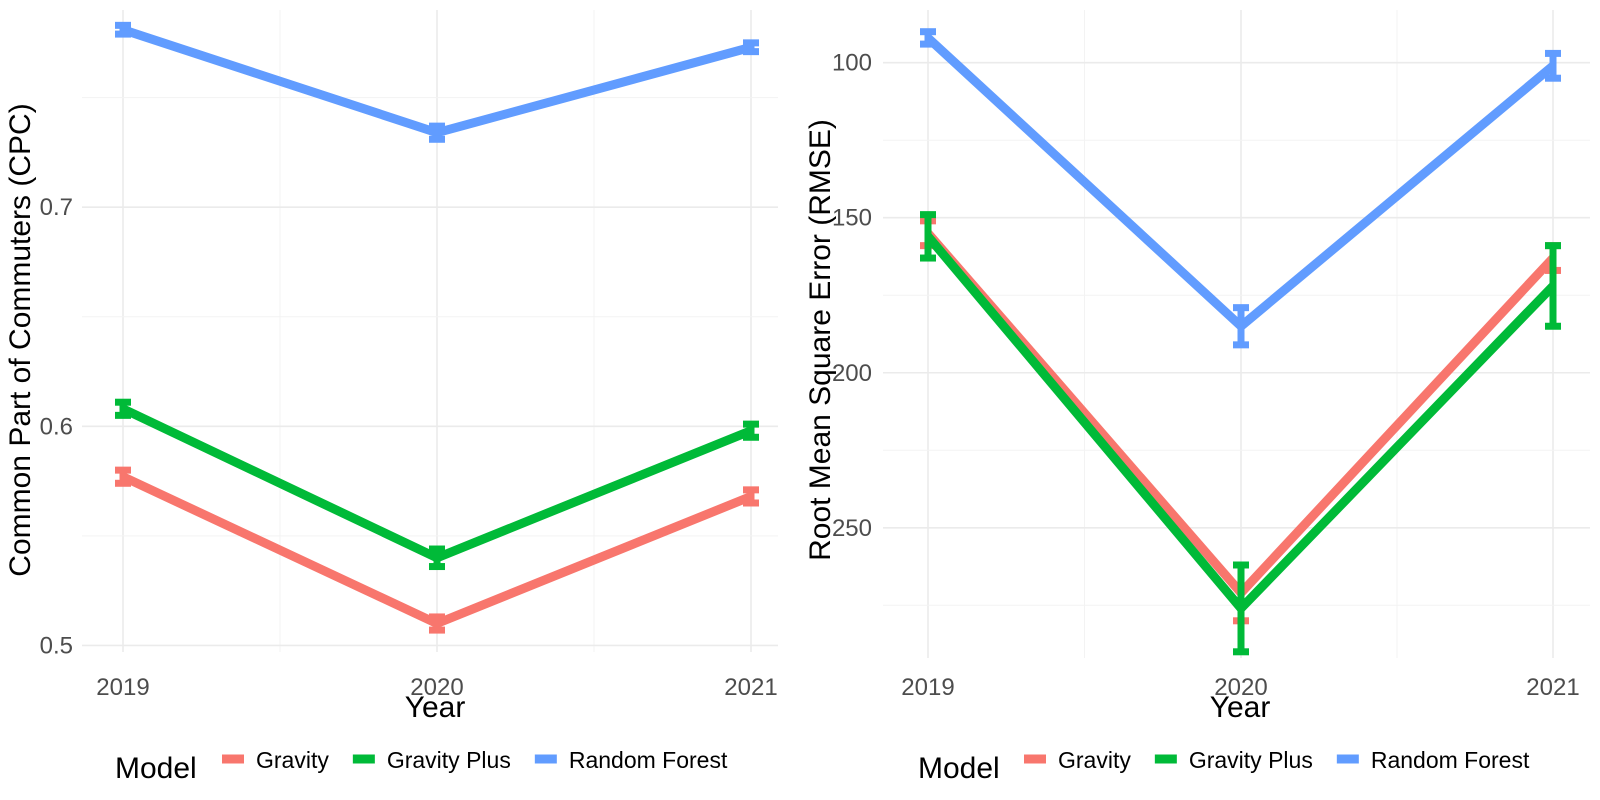 This screenshot has height=800, width=1600. Describe the element at coordinates (852, 63) in the screenshot. I see `rmse-y-tick-label: 100` at that location.